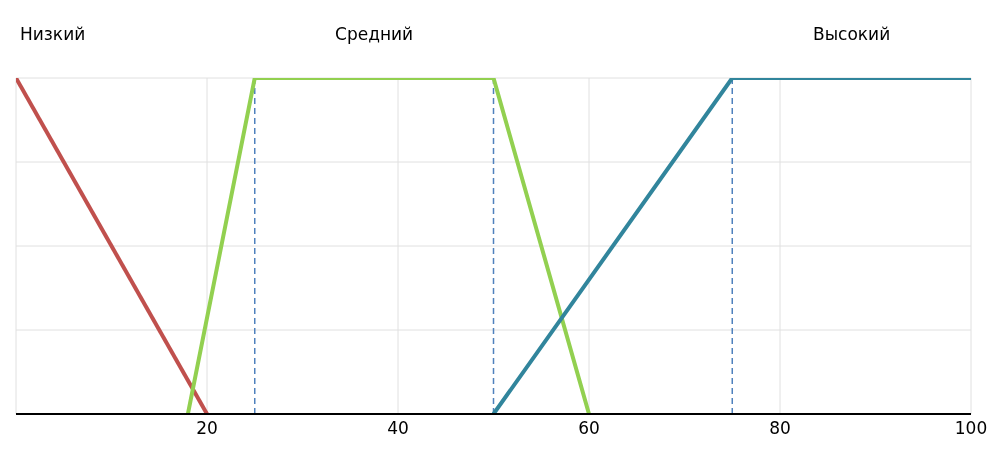 Image resolution: width=1003 pixels, height=462 pixels. I want to click on x-tick-label: 100, so click(971, 428).